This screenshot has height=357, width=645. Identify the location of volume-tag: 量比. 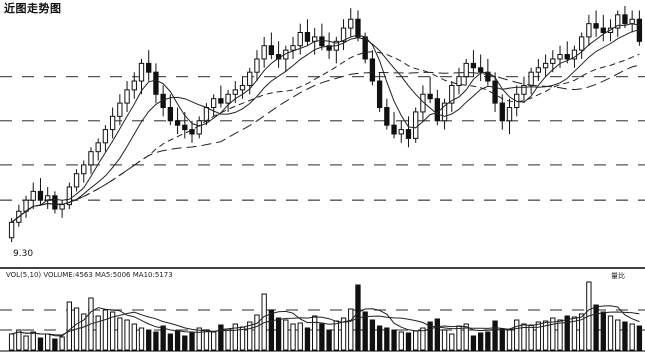
(618, 276).